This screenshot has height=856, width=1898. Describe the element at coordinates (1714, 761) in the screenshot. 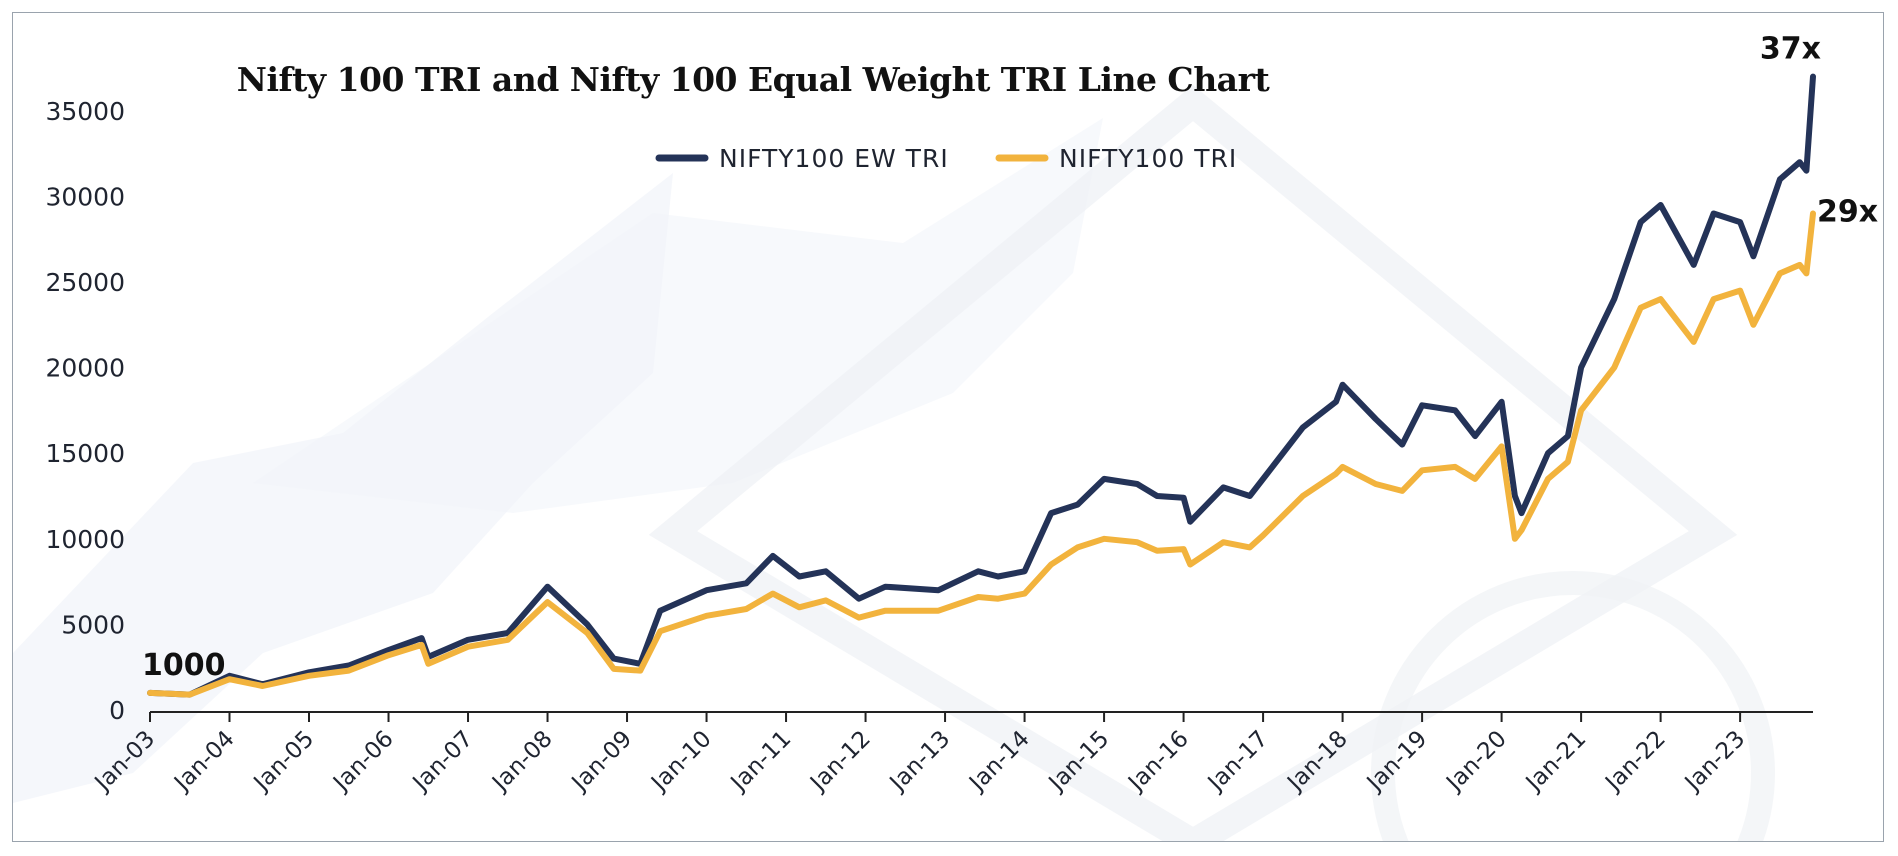

I see `x-tick-label: Jan-23` at that location.